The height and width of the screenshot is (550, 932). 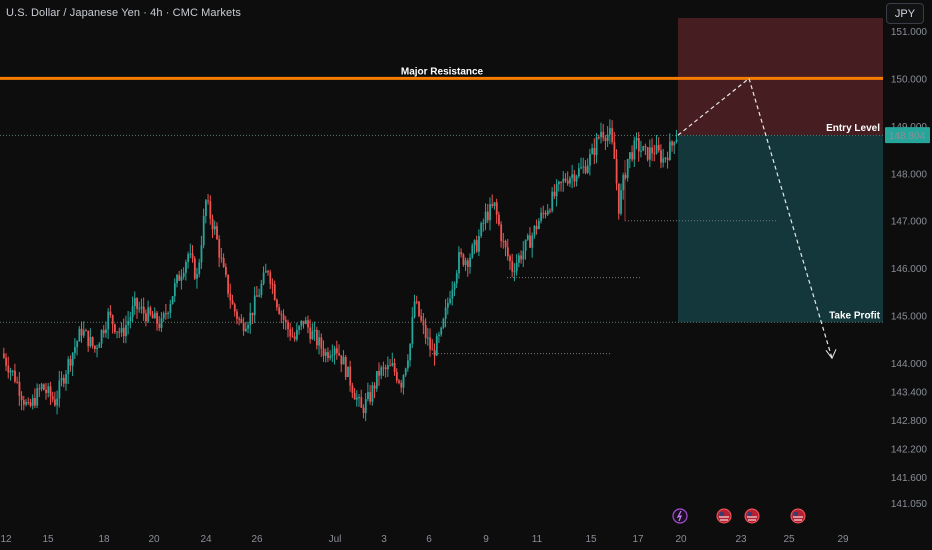 I want to click on stop-loss-zone, so click(x=780, y=77).